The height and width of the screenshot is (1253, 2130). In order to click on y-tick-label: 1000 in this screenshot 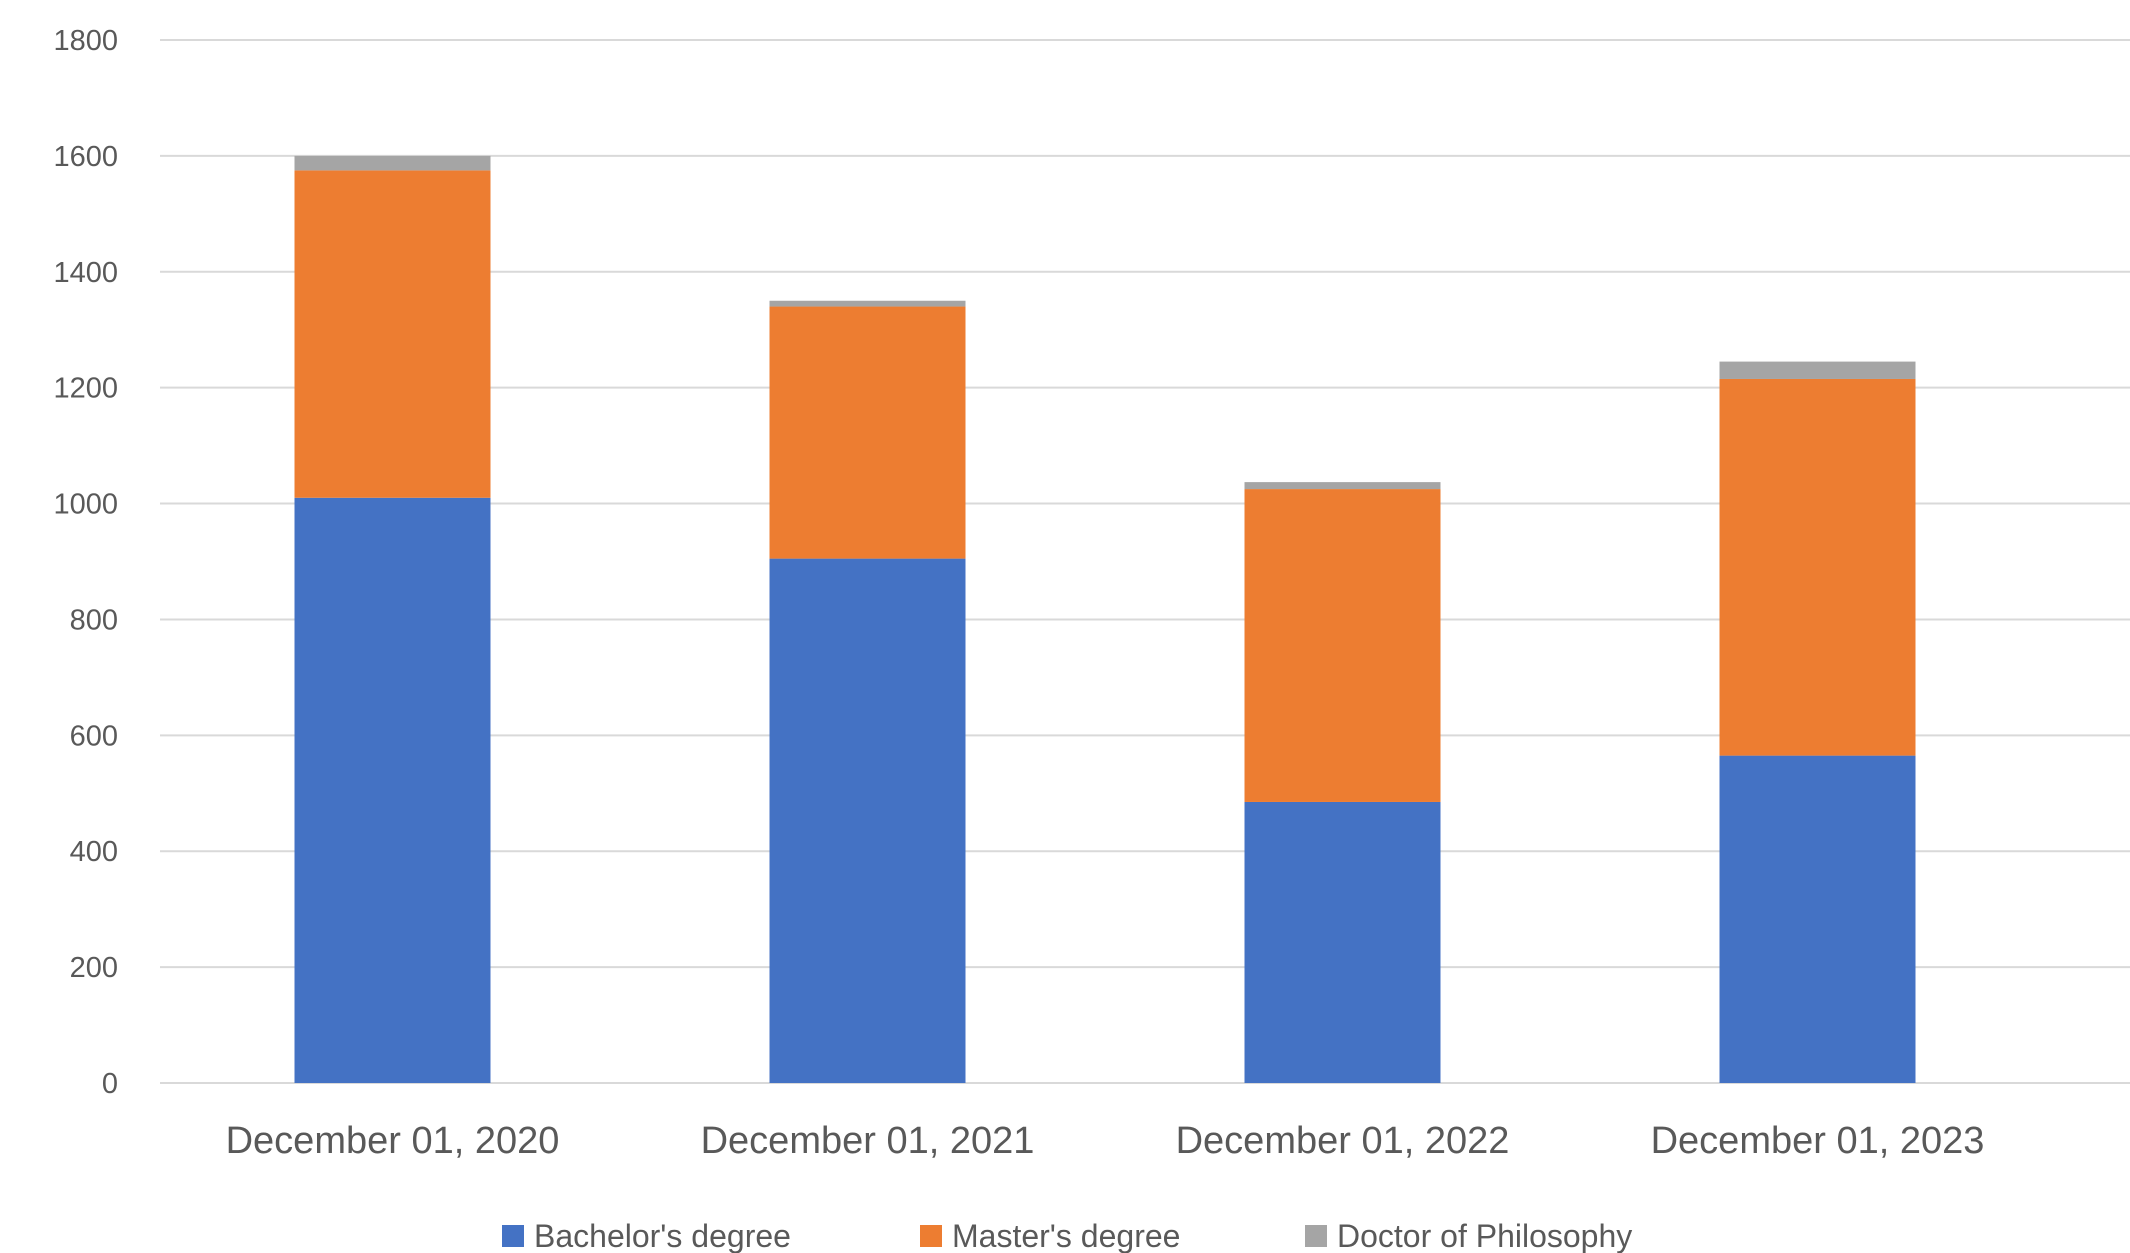, I will do `click(85, 505)`.